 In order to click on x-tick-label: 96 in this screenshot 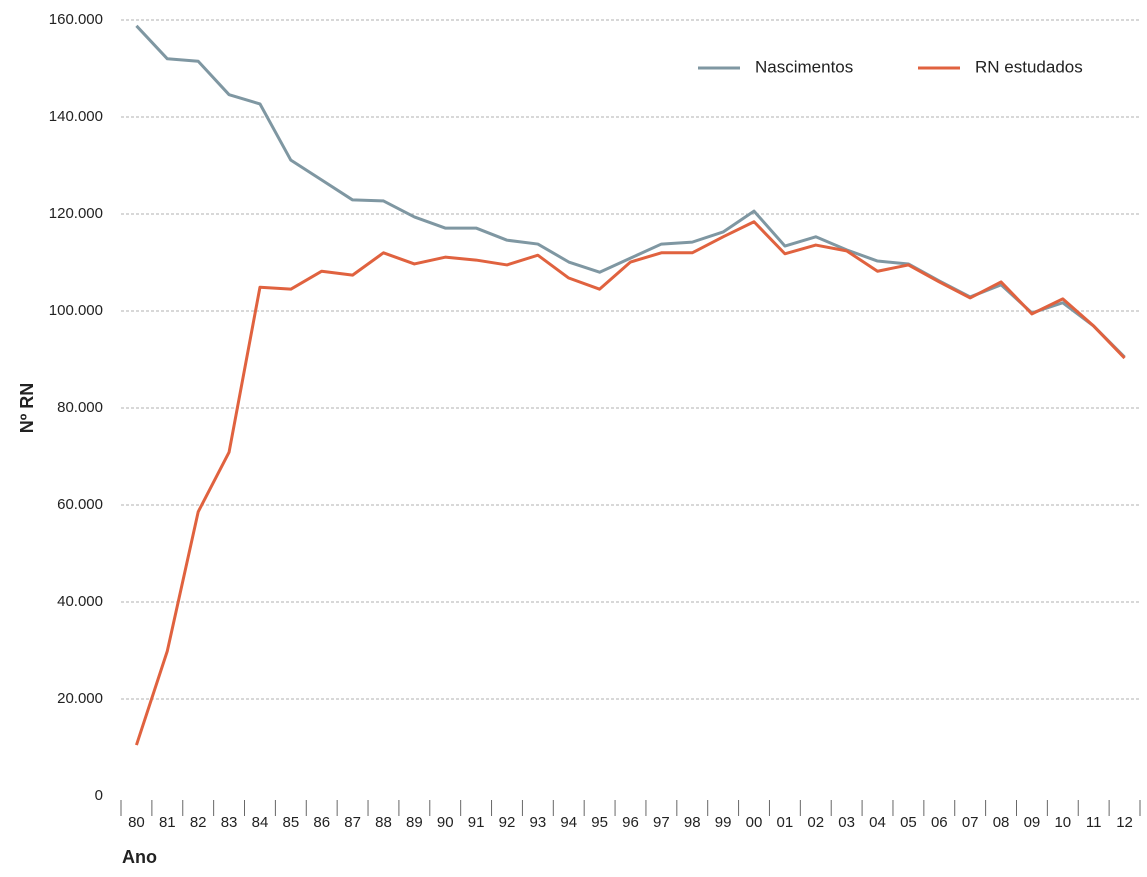, I will do `click(630, 822)`.